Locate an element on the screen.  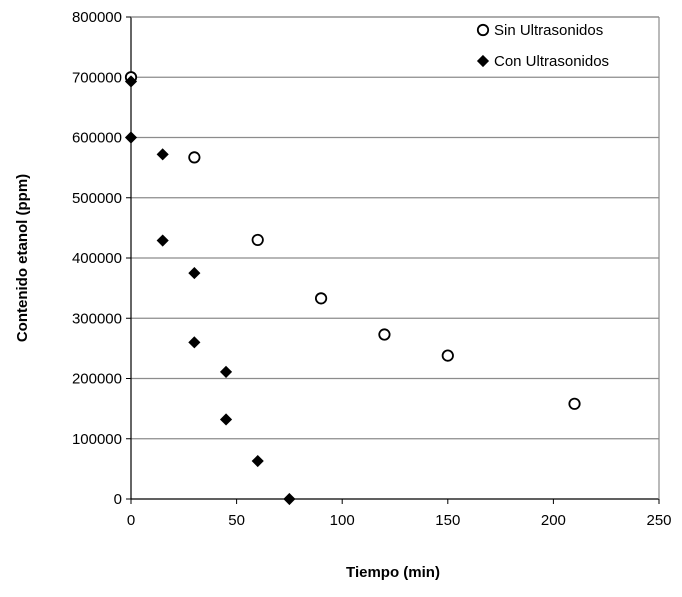
x-tick-label: 100 is located at coordinates (342, 520).